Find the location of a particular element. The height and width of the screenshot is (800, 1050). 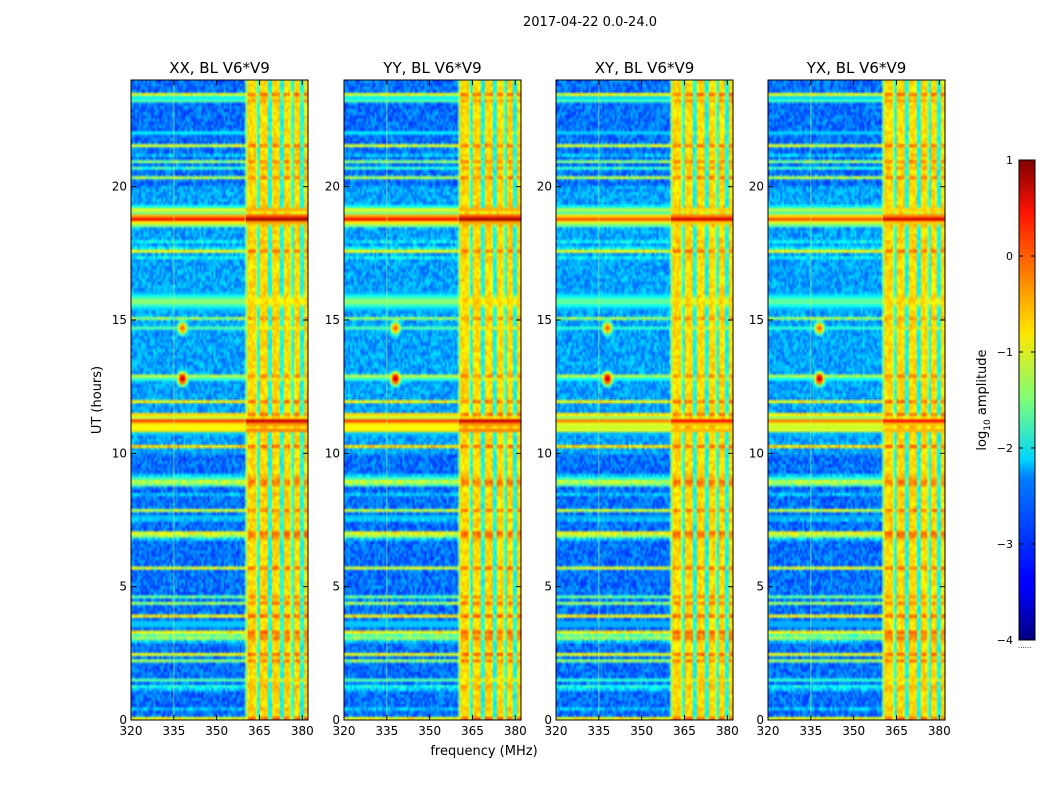

panel-title: YX, BL V6*V9 is located at coordinates (856, 68).